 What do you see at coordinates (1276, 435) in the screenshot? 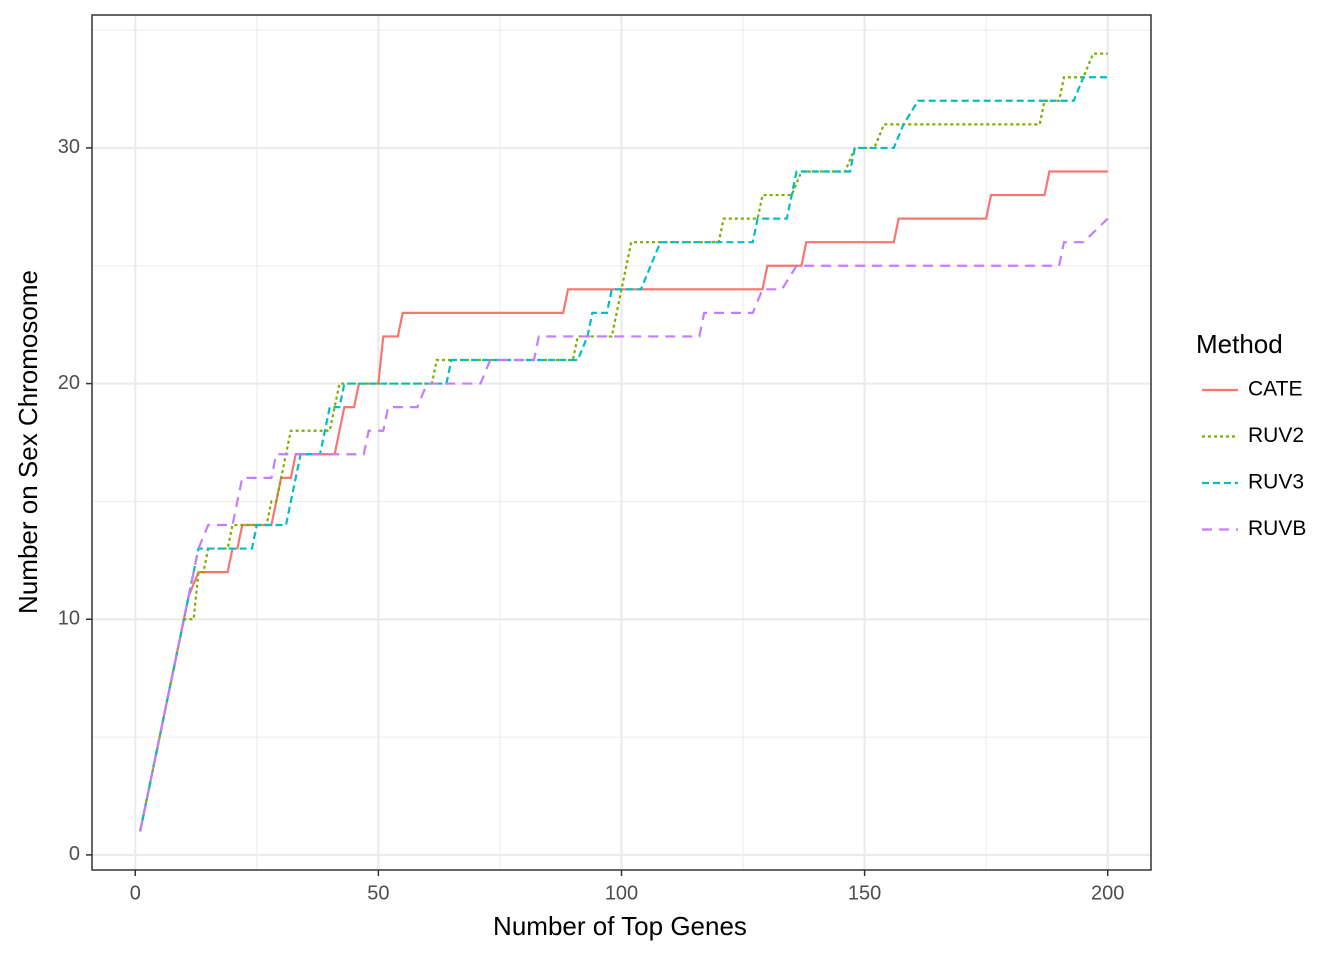
I see `legend-label: RUV2` at bounding box center [1276, 435].